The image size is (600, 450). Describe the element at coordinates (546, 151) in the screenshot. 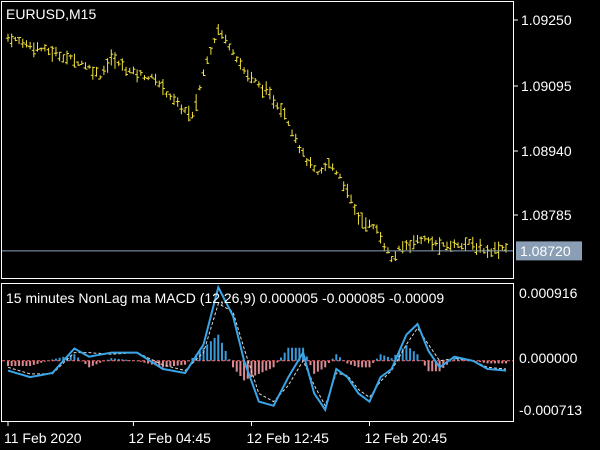

I see `price-tick-label: 1.08940` at that location.